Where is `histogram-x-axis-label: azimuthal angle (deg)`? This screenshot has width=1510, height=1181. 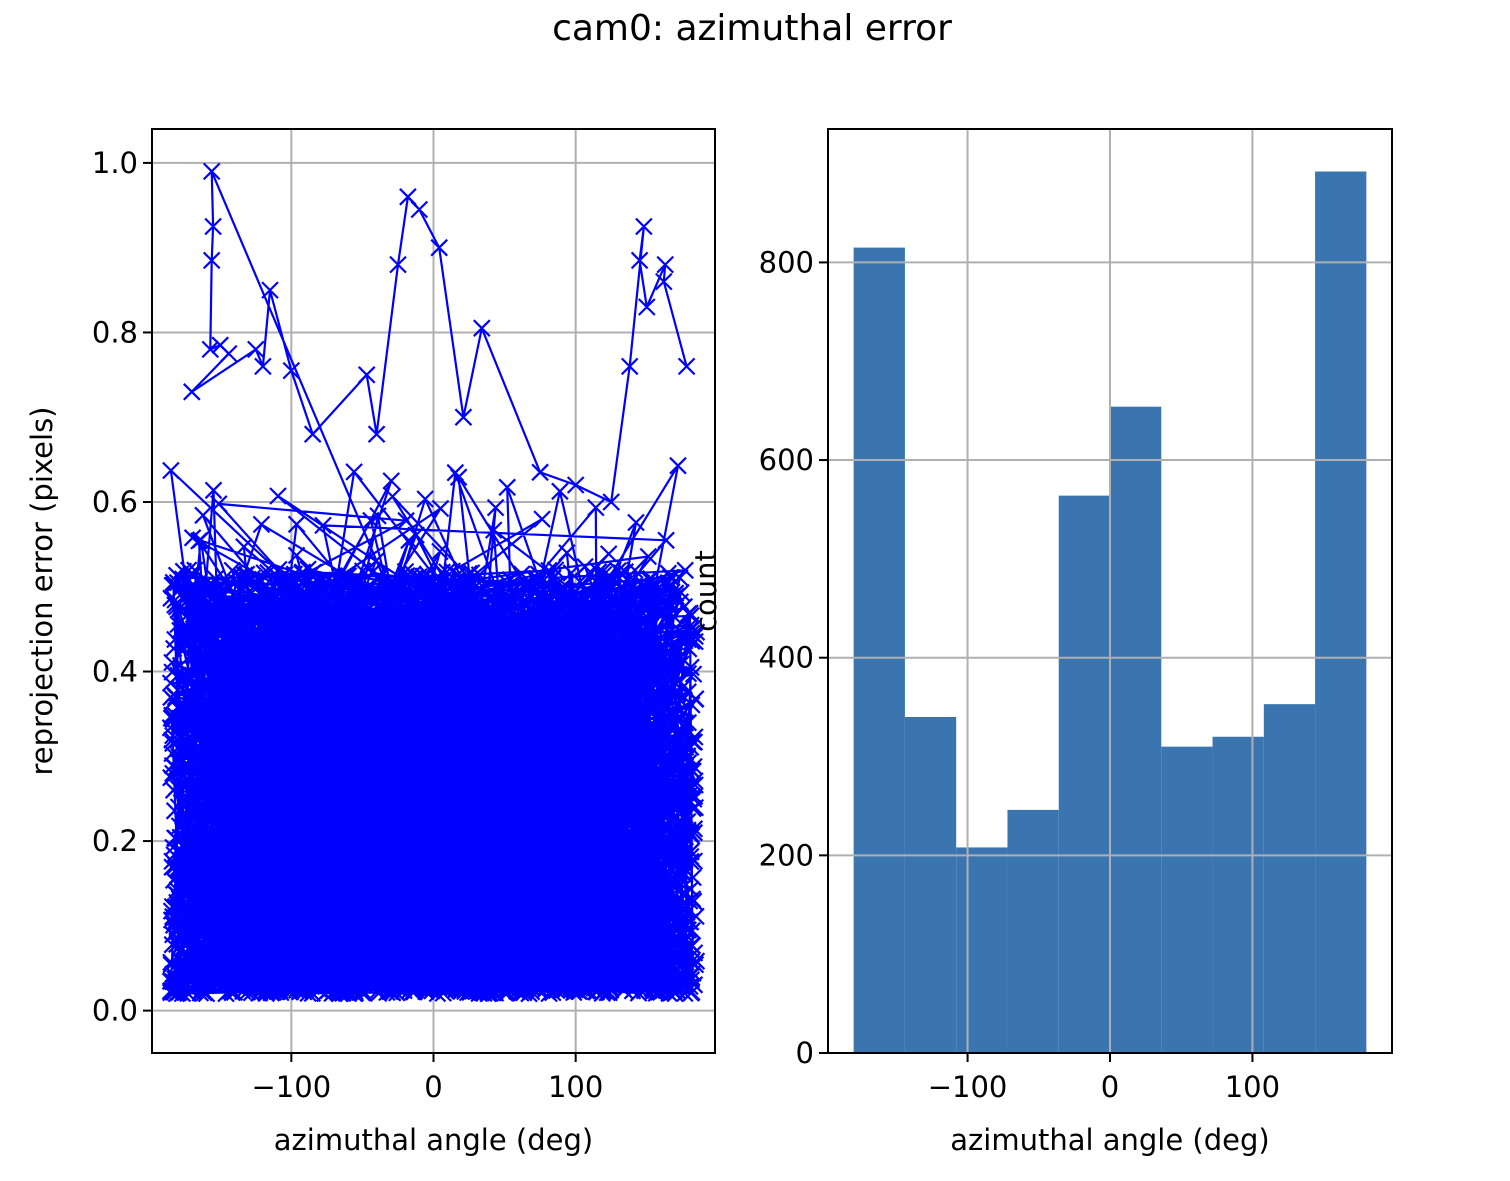
histogram-x-axis-label: azimuthal angle (deg) is located at coordinates (1109, 1140).